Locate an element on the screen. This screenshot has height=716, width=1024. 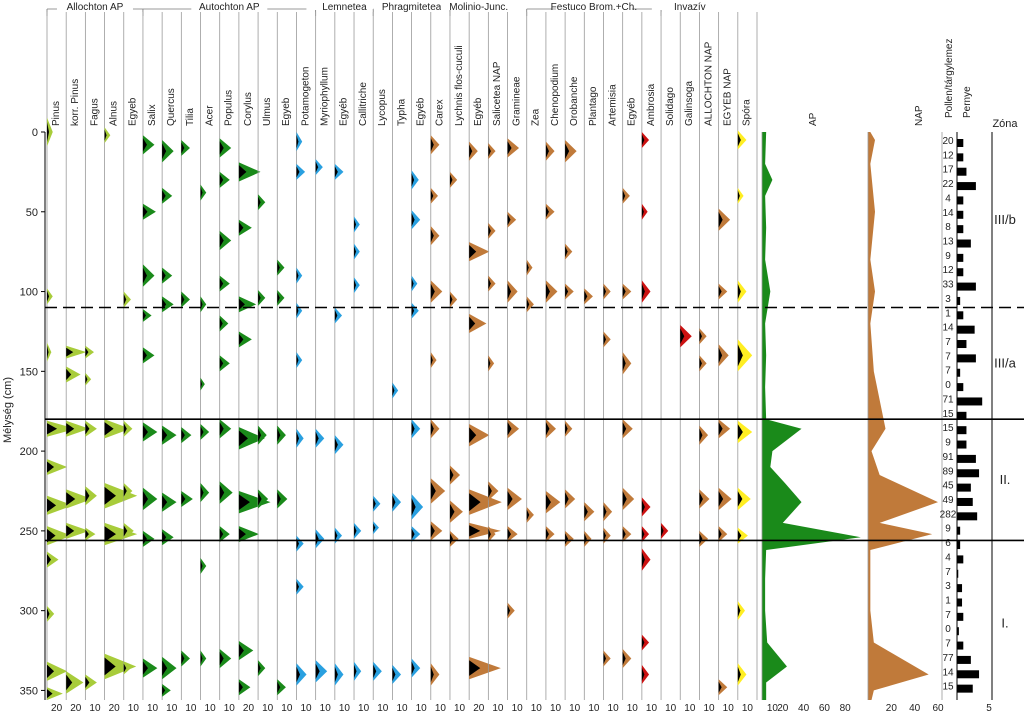
group-label-backing is located at coordinates (478, 5).